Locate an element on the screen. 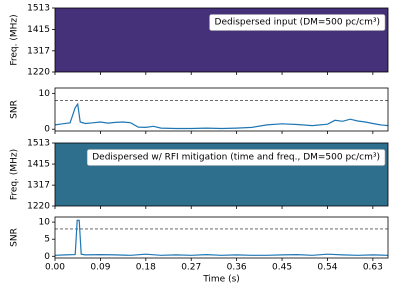 This screenshot has width=399, height=290. annotation: Dedispersed input (DM=500 pc/cm³) is located at coordinates (297, 23).